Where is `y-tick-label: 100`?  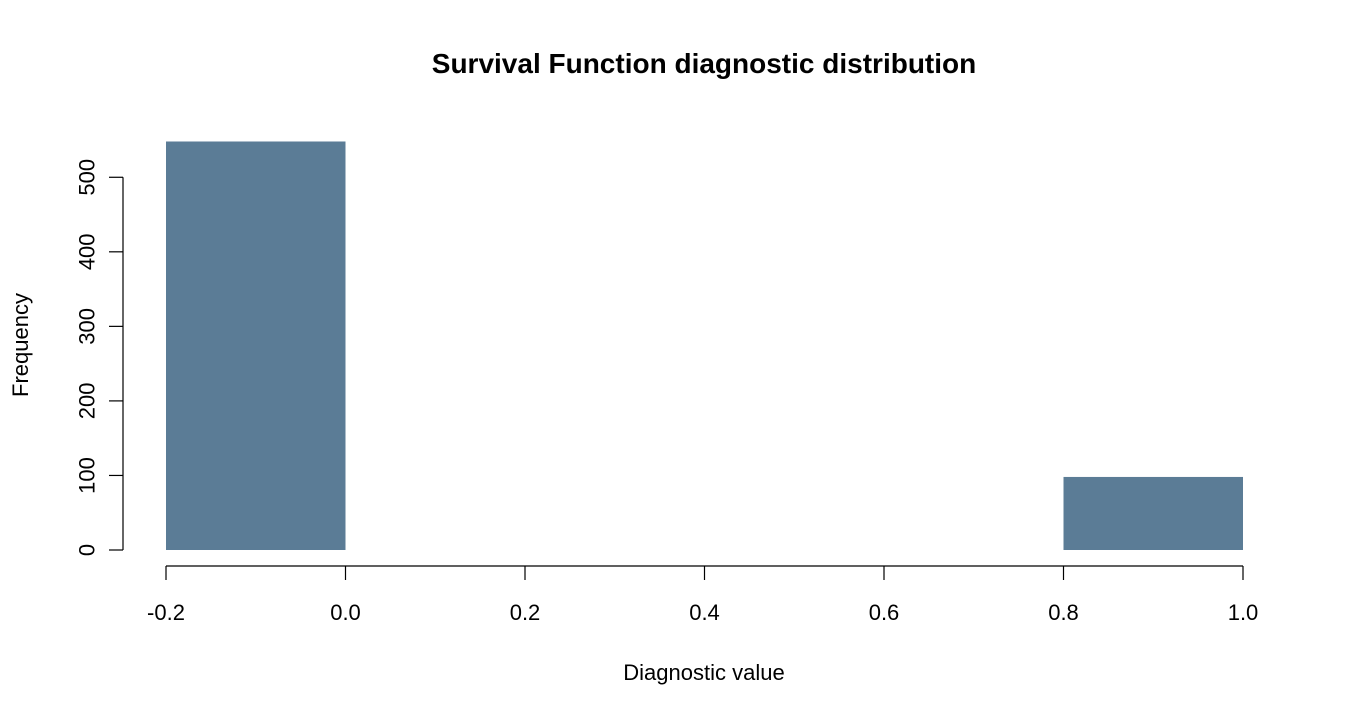
y-tick-label: 100 is located at coordinates (87, 475).